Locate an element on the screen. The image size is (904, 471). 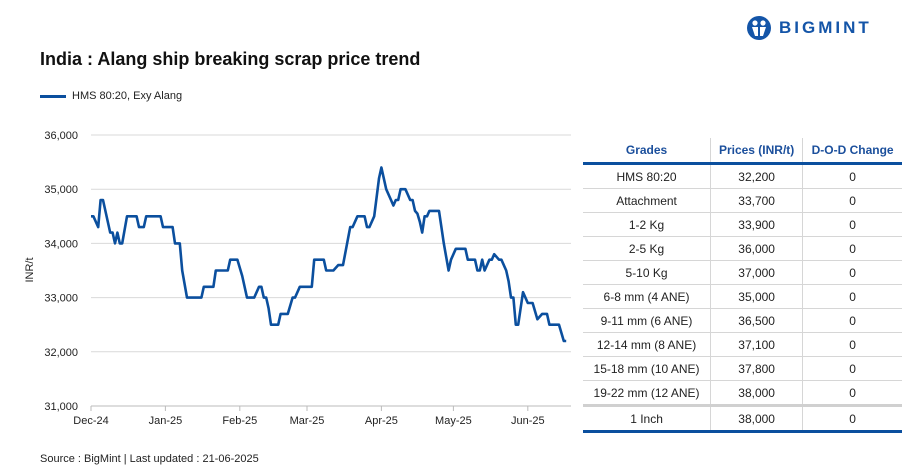
table-row: 15-18 mm (10 ANE) 37,800 0 is located at coordinates (742, 368).